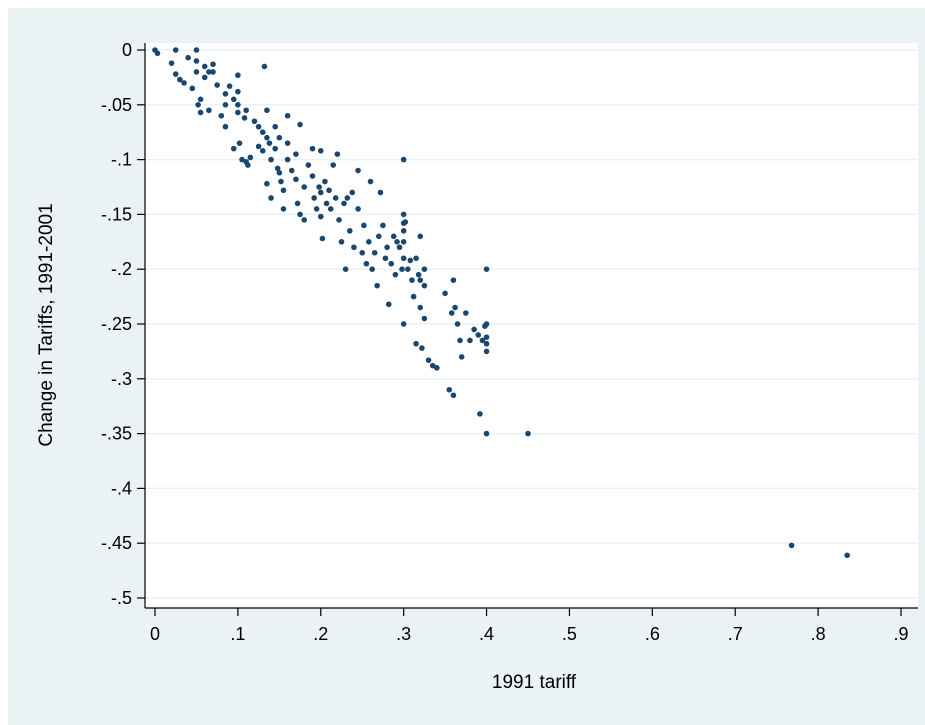 The width and height of the screenshot is (925, 725). I want to click on x-tick-label: .5, so click(569, 634).